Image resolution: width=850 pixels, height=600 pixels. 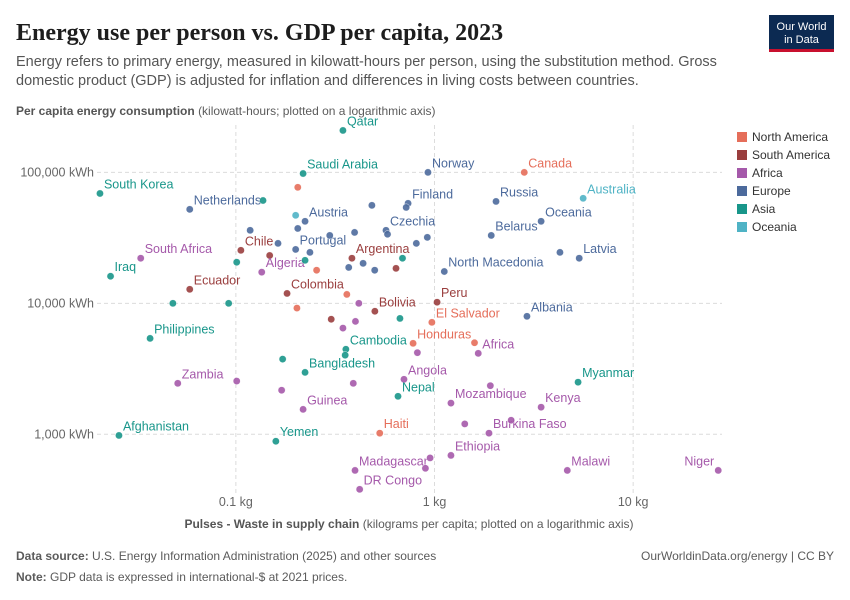 What do you see at coordinates (178, 249) in the screenshot?
I see `point-label: South Africa` at bounding box center [178, 249].